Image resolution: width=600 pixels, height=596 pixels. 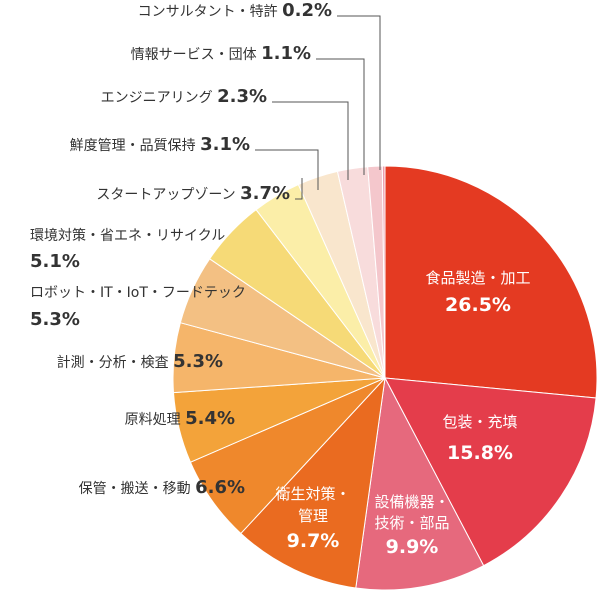 What do you see at coordinates (193, 193) in the screenshot?
I see `slice-label: スタートアップゾーン 3.7%` at bounding box center [193, 193].